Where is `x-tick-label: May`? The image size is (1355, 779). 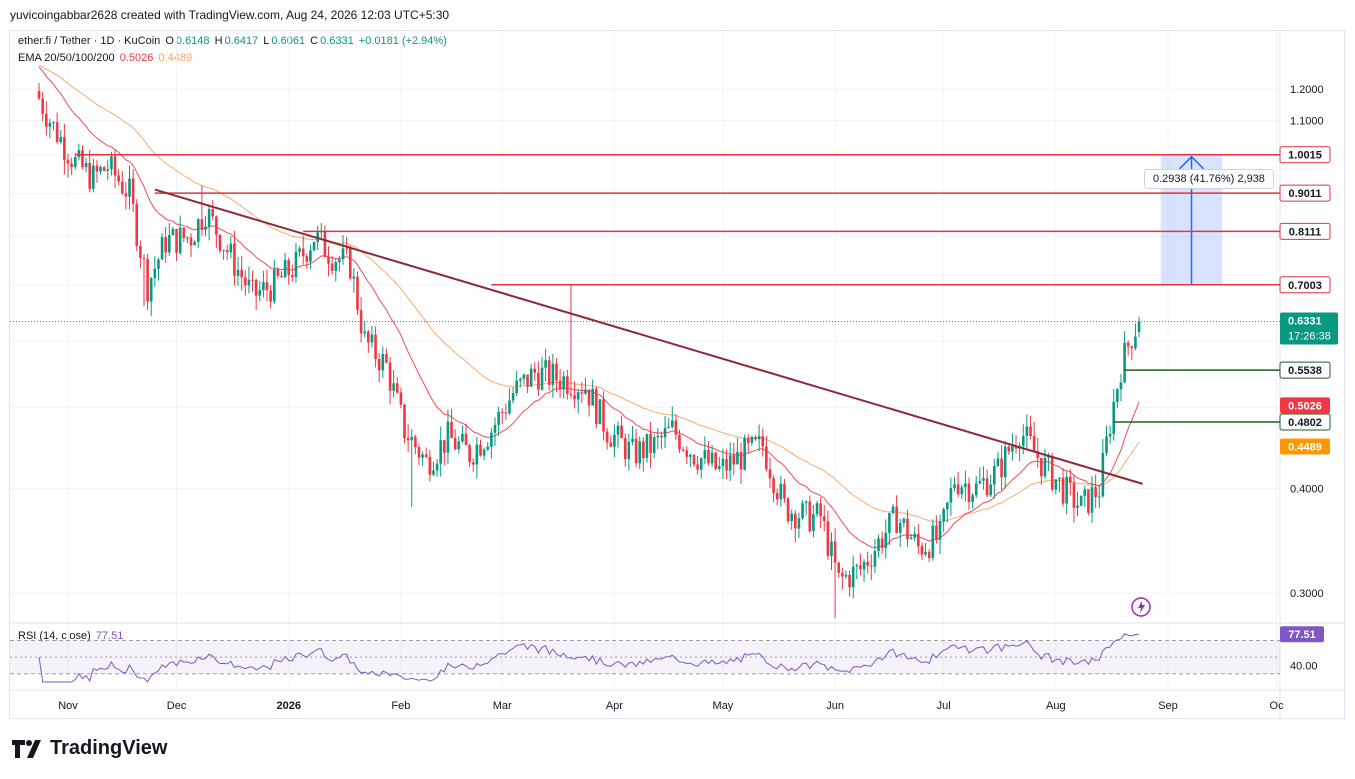
x-tick-label: May is located at coordinates (723, 706).